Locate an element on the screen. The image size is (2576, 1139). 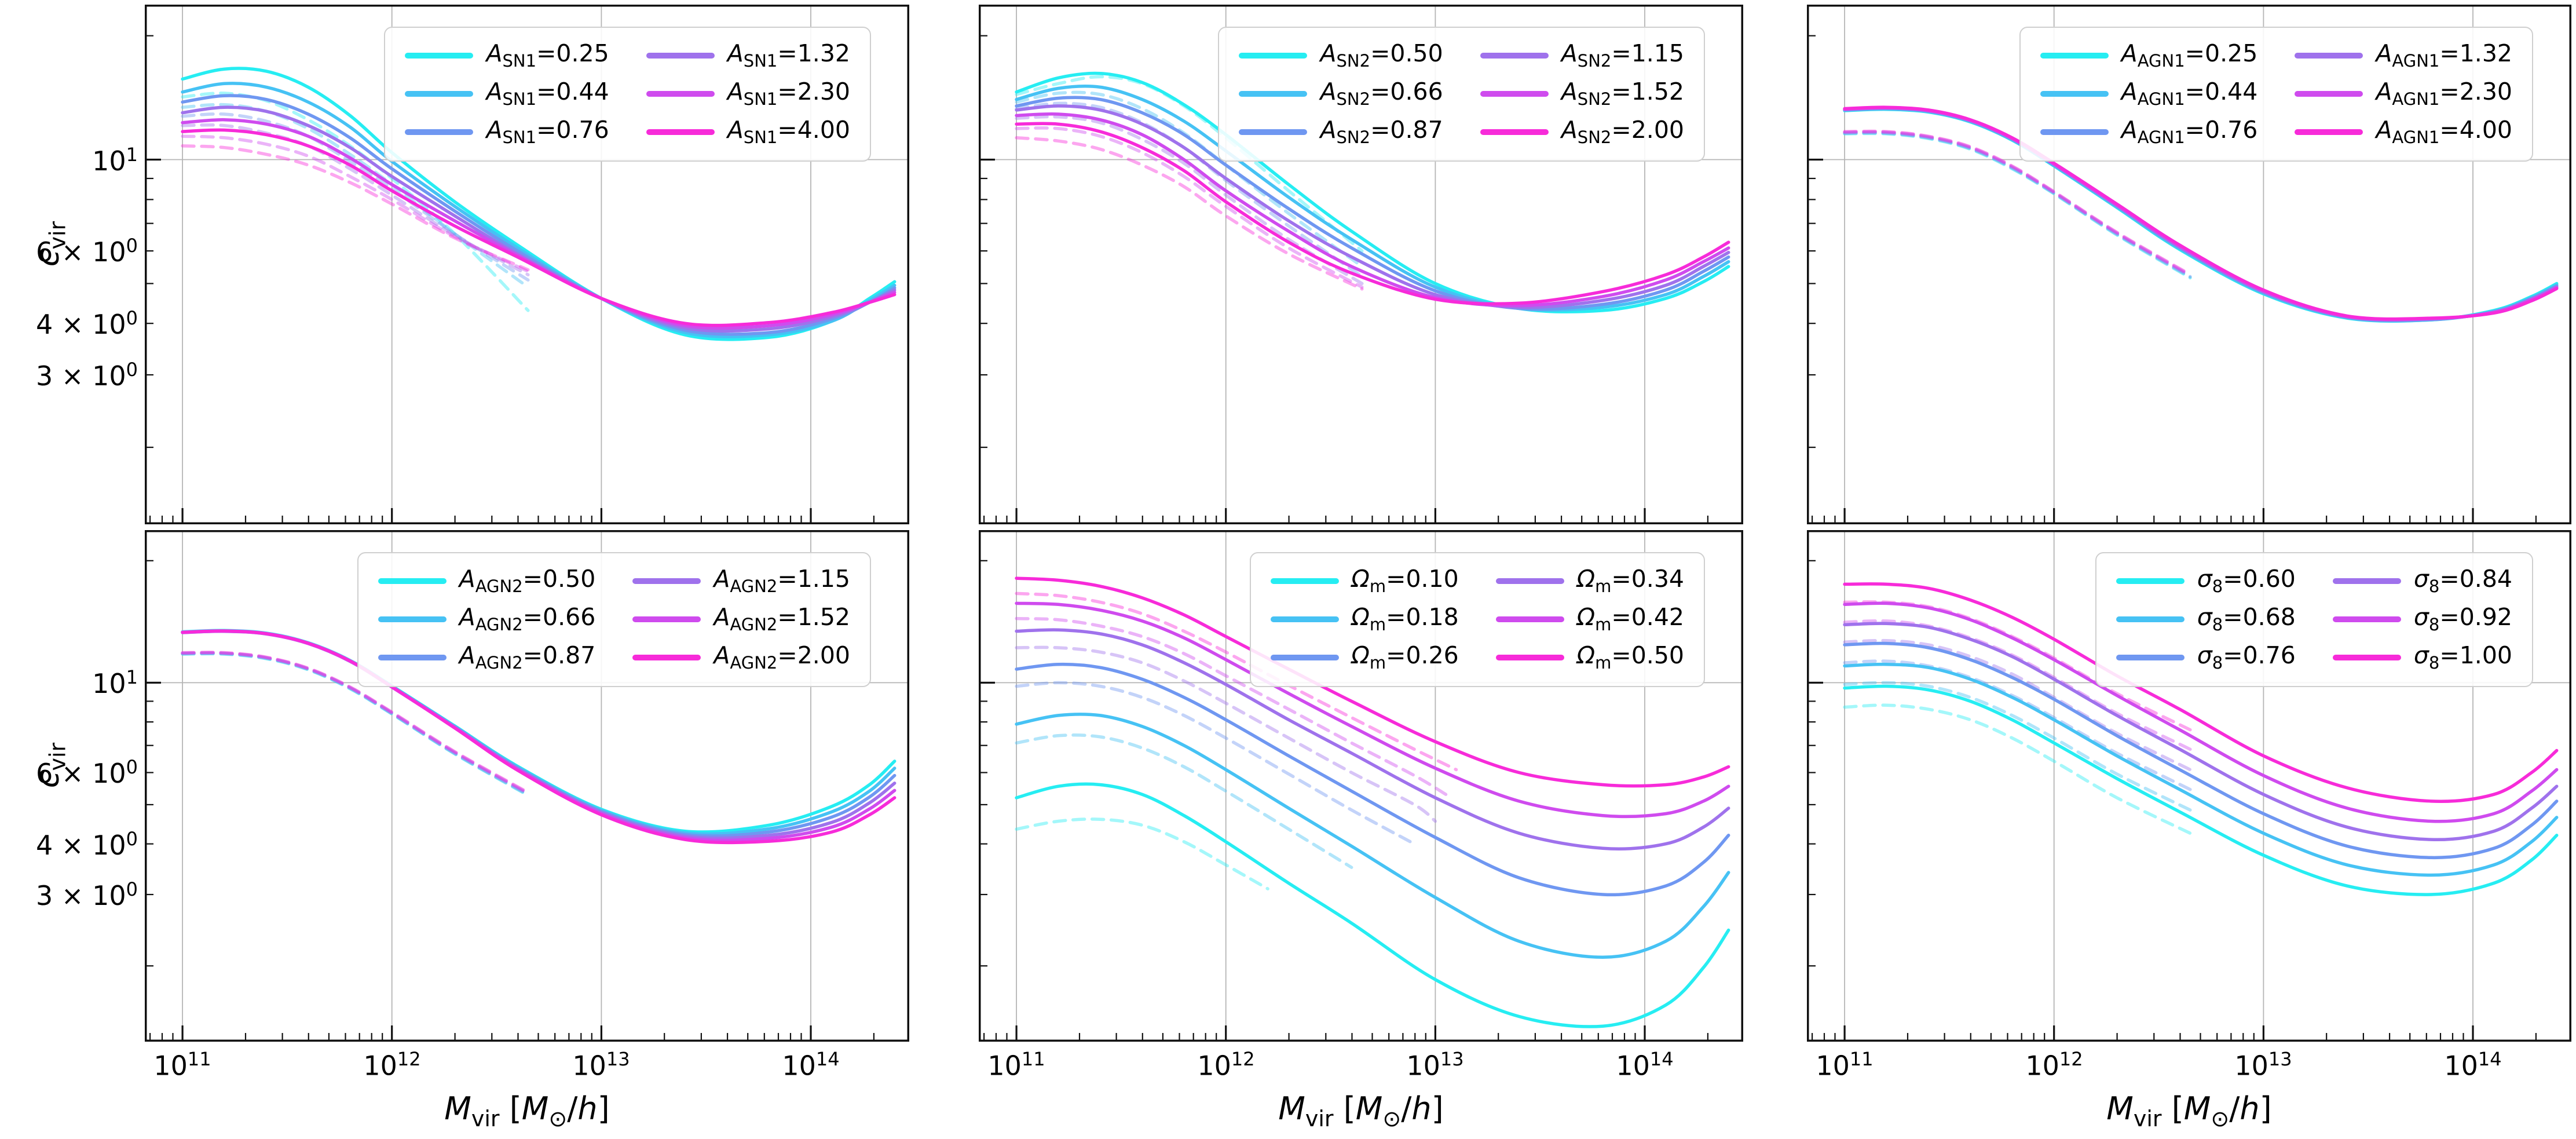
legend-label: ASN2=0.66 is located at coordinates (1381, 93).